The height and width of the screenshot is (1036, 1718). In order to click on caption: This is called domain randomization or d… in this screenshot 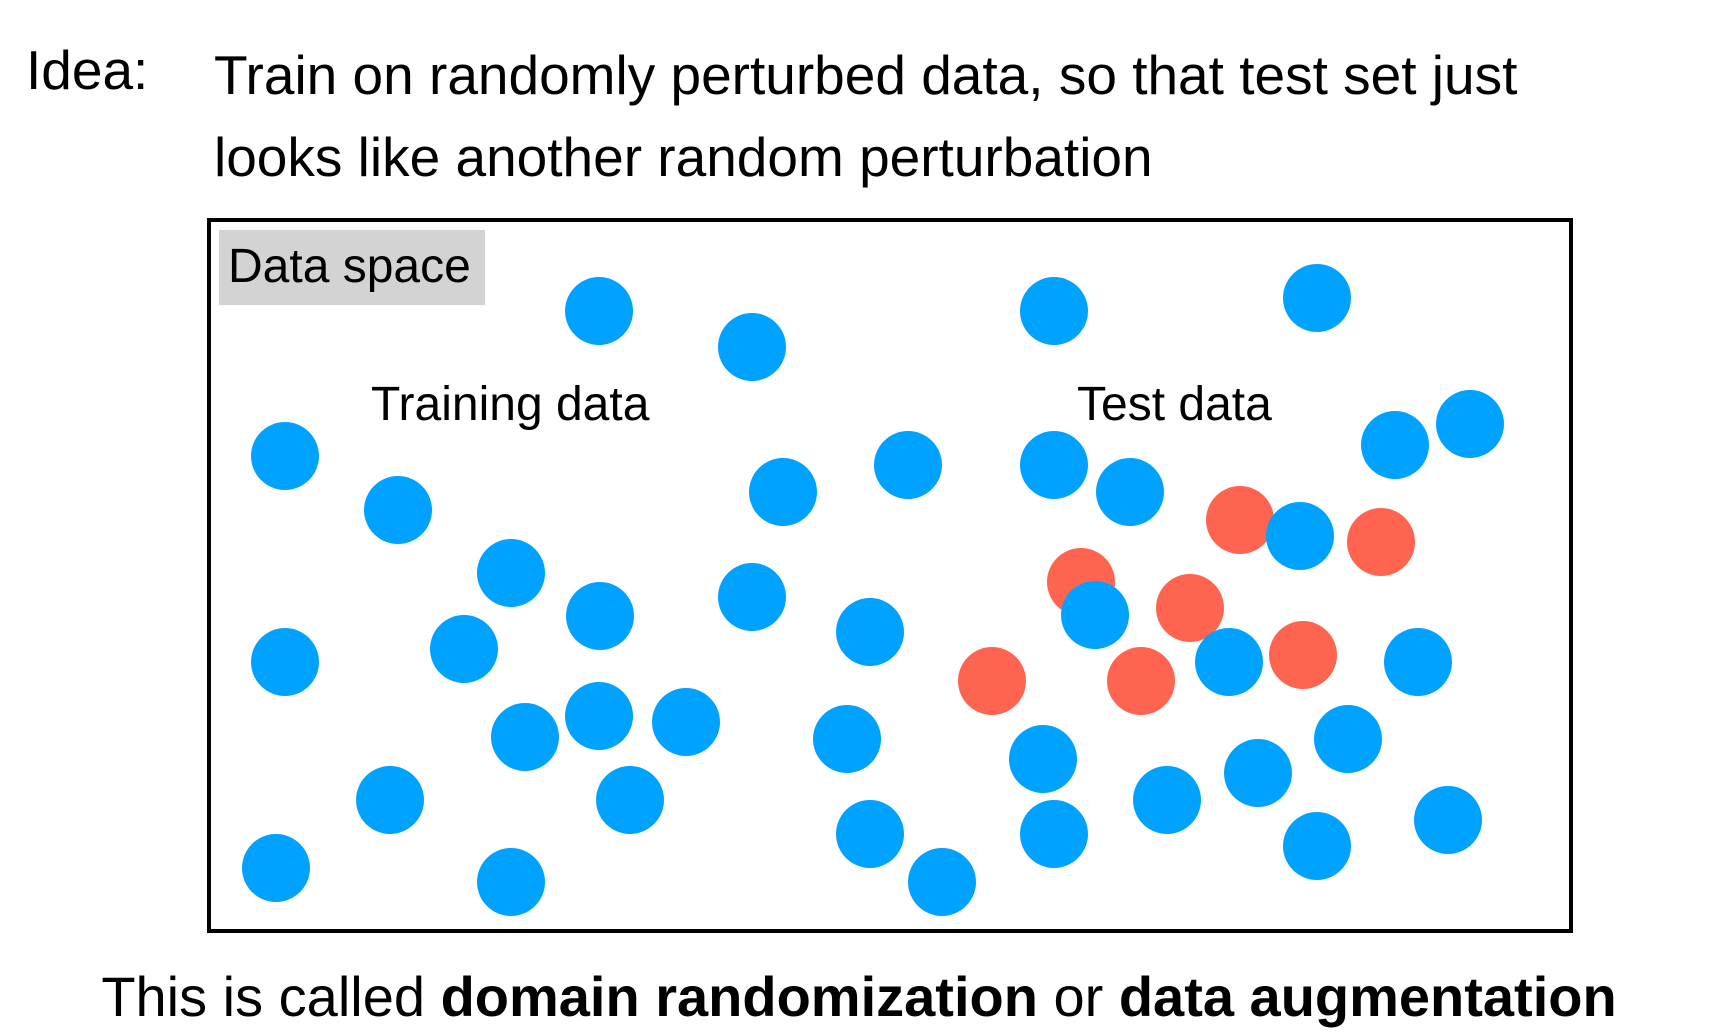, I will do `click(859, 997)`.